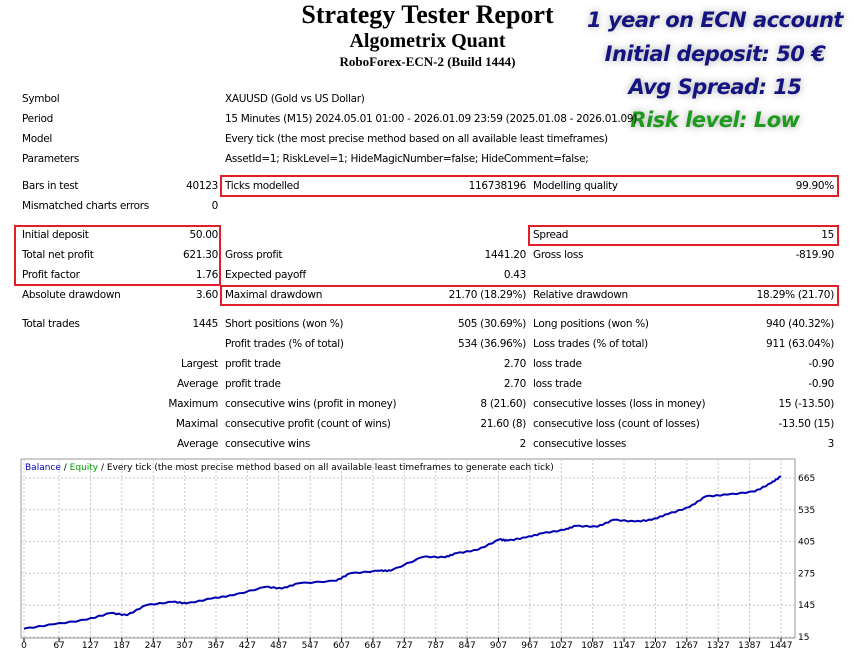 This screenshot has width=855, height=657. Describe the element at coordinates (806, 543) in the screenshot. I see `y-tick-label: 405` at that location.